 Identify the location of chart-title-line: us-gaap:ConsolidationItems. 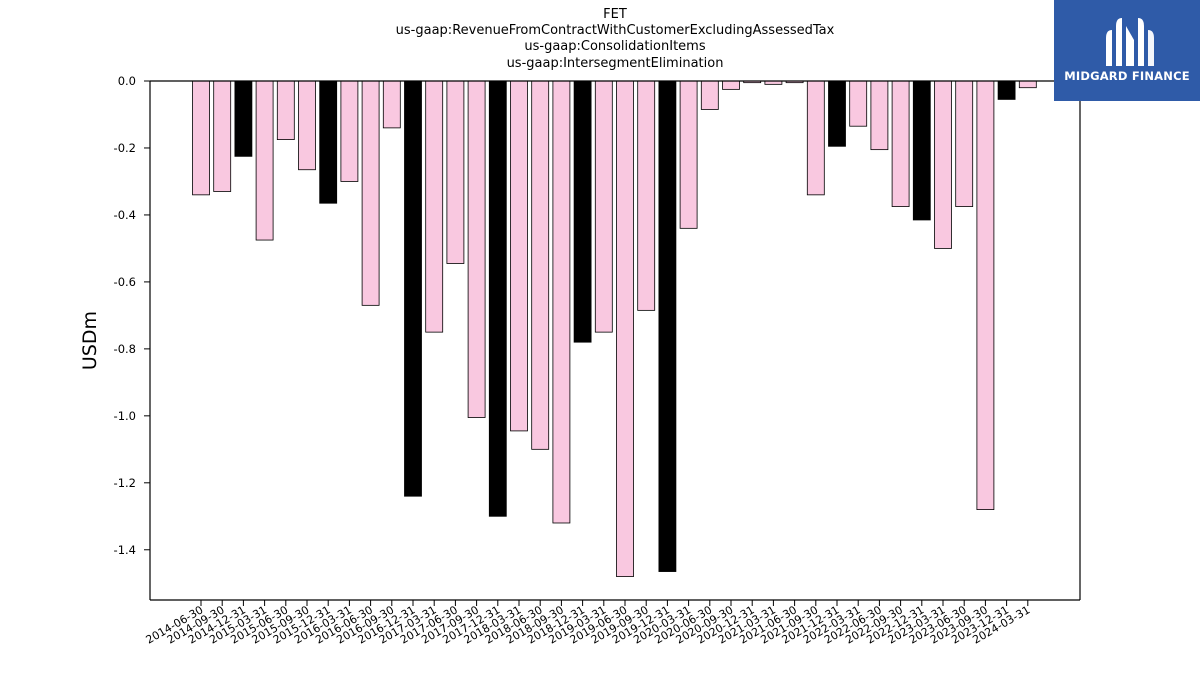
(615, 46).